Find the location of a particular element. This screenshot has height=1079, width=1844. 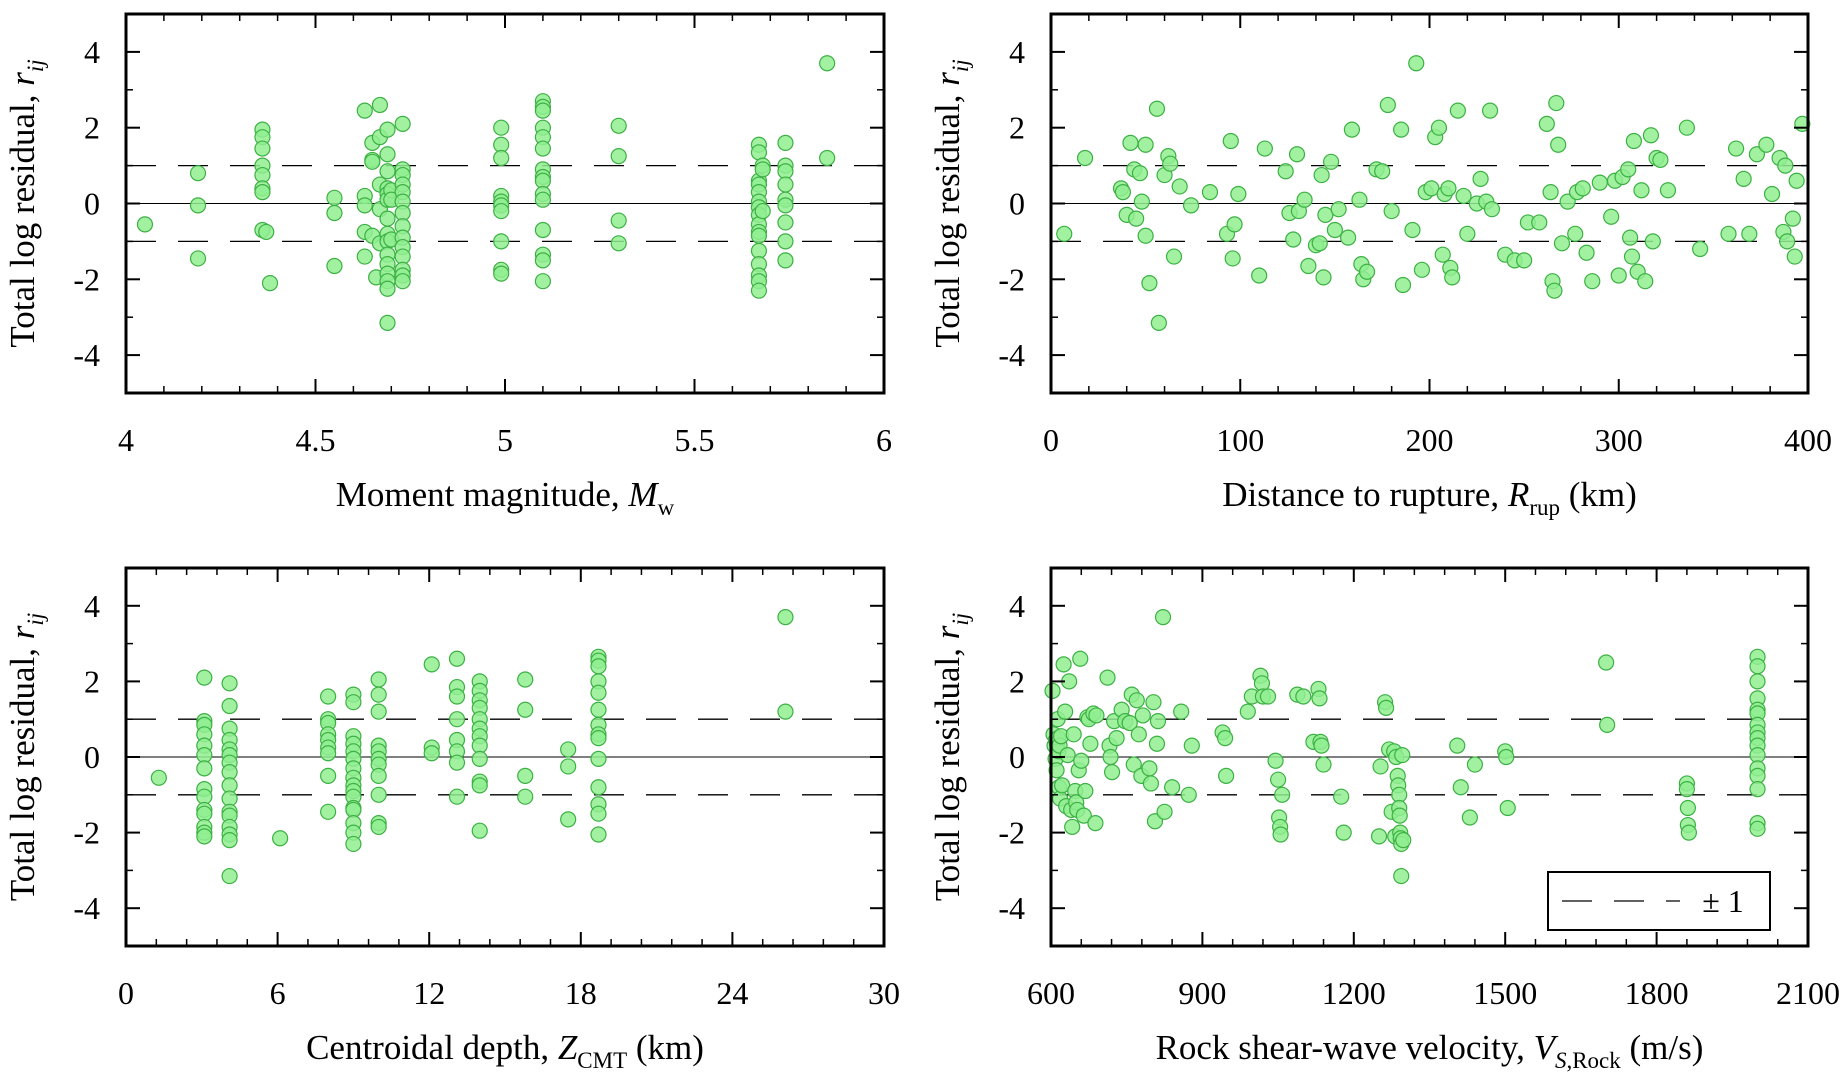

y-axis-label: Total log residual, rij is located at coordinates (950, 203).